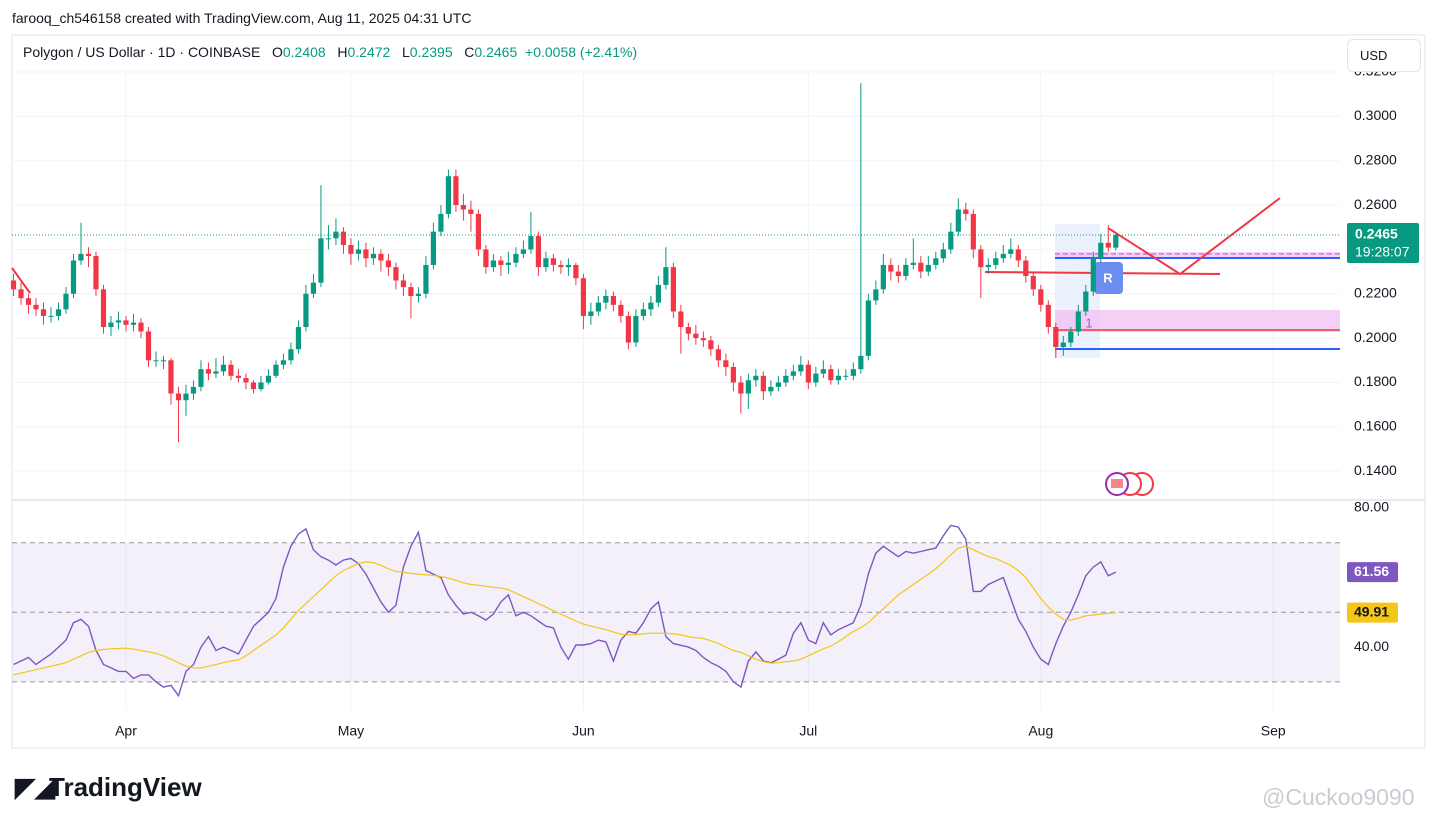 The height and width of the screenshot is (824, 1438). I want to click on zone, so click(1197, 255).